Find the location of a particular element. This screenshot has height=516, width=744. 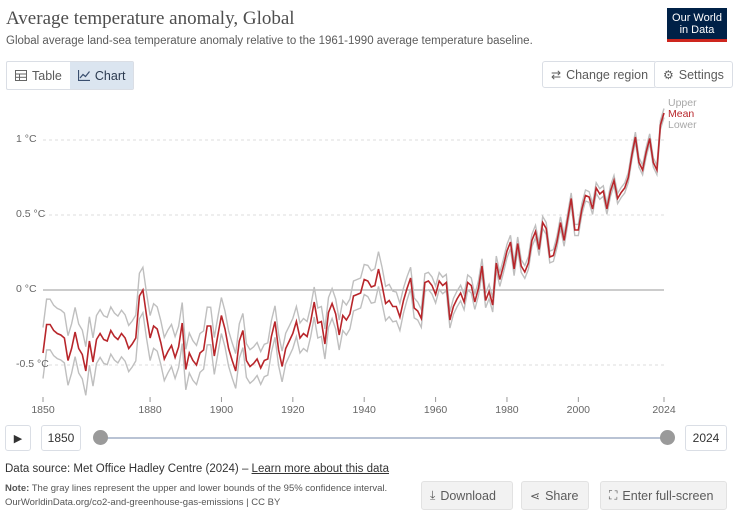

share-icon: ⋖ is located at coordinates (535, 495).